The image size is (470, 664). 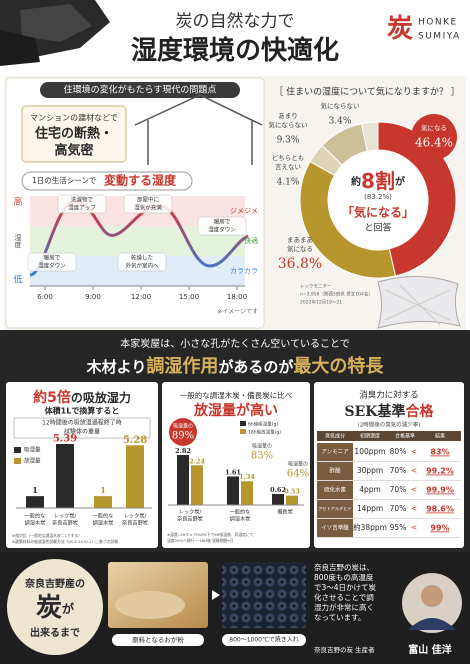 What do you see at coordinates (216, 595) in the screenshot?
I see `arrow` at bounding box center [216, 595].